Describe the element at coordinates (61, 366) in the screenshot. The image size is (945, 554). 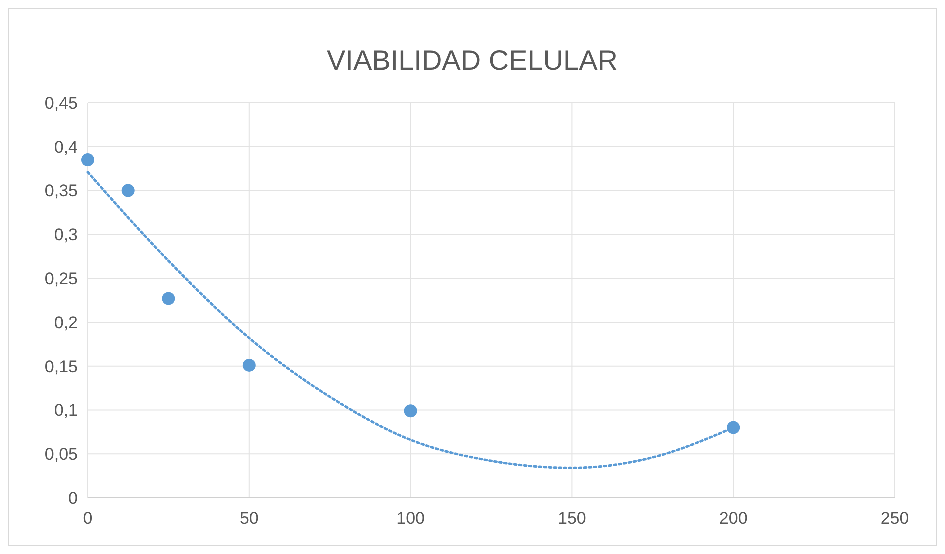
I see `y-tick-label: 0,15` at that location.